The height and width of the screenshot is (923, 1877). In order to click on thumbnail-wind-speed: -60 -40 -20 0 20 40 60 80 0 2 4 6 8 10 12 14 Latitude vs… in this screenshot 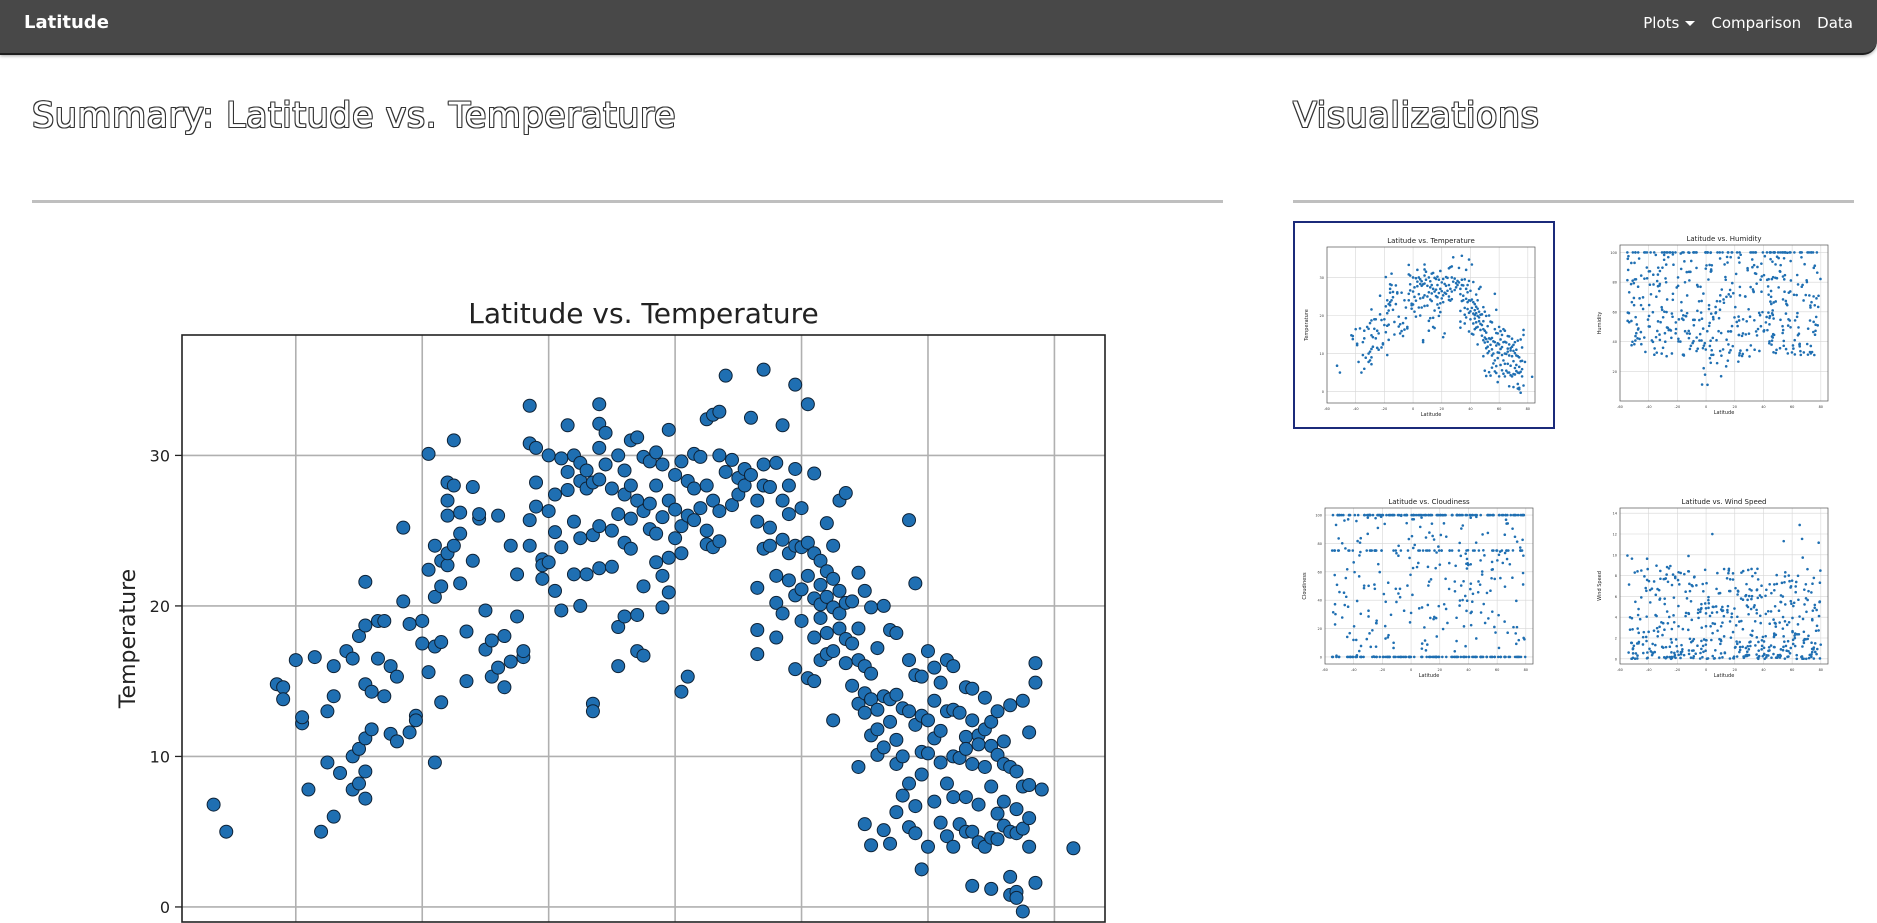, I will do `click(1719, 588)`.